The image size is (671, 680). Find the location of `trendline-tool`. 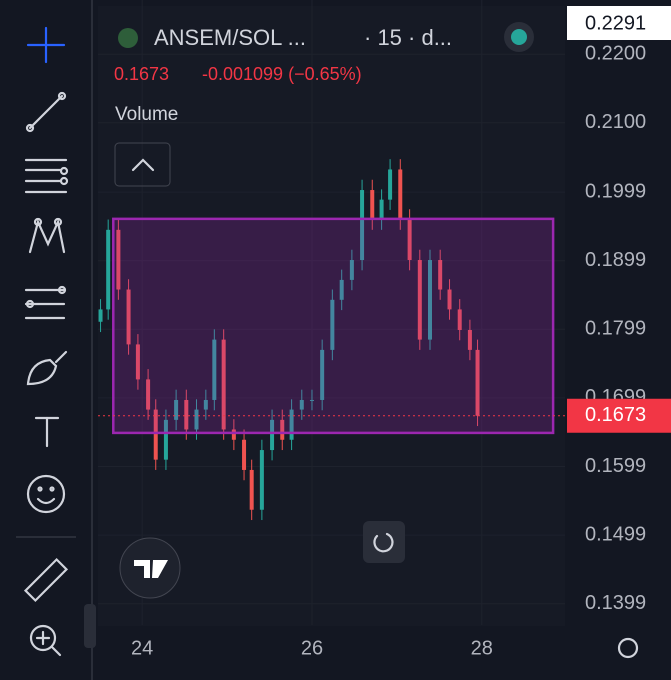

trendline-tool is located at coordinates (46, 112).